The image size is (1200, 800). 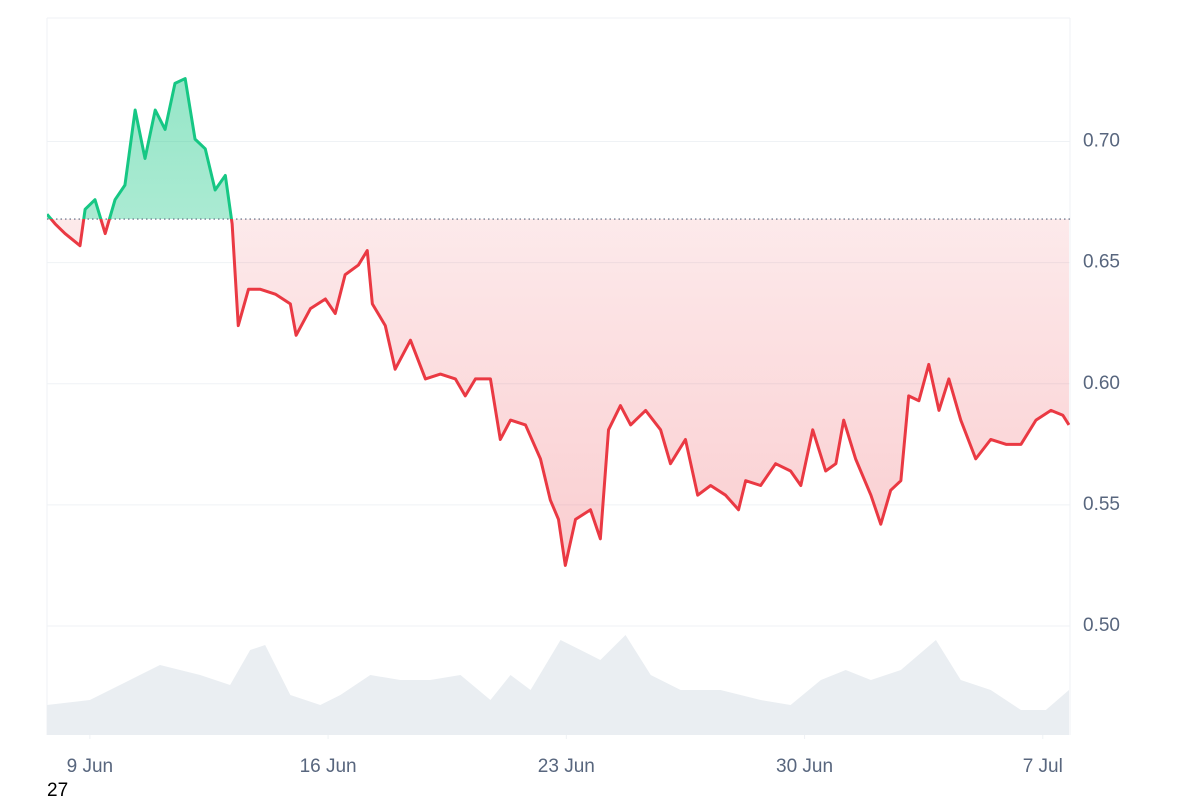 I want to click on volume-area, so click(x=558, y=685).